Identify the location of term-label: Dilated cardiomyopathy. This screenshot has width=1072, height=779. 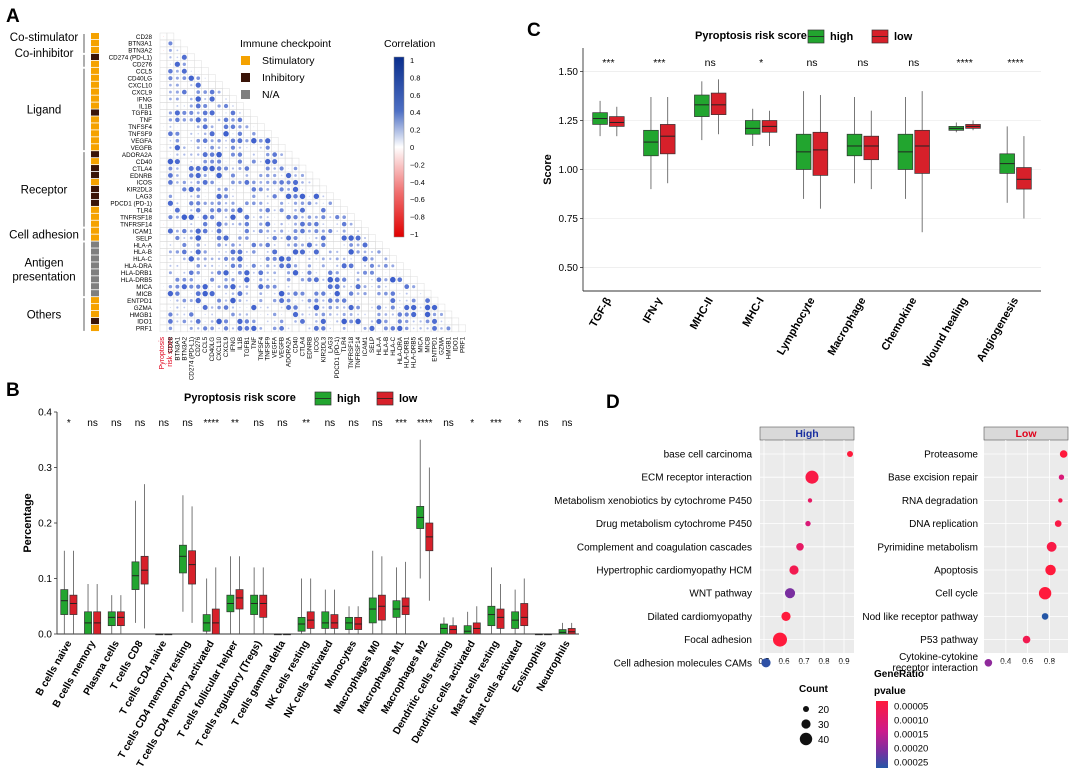
(700, 617).